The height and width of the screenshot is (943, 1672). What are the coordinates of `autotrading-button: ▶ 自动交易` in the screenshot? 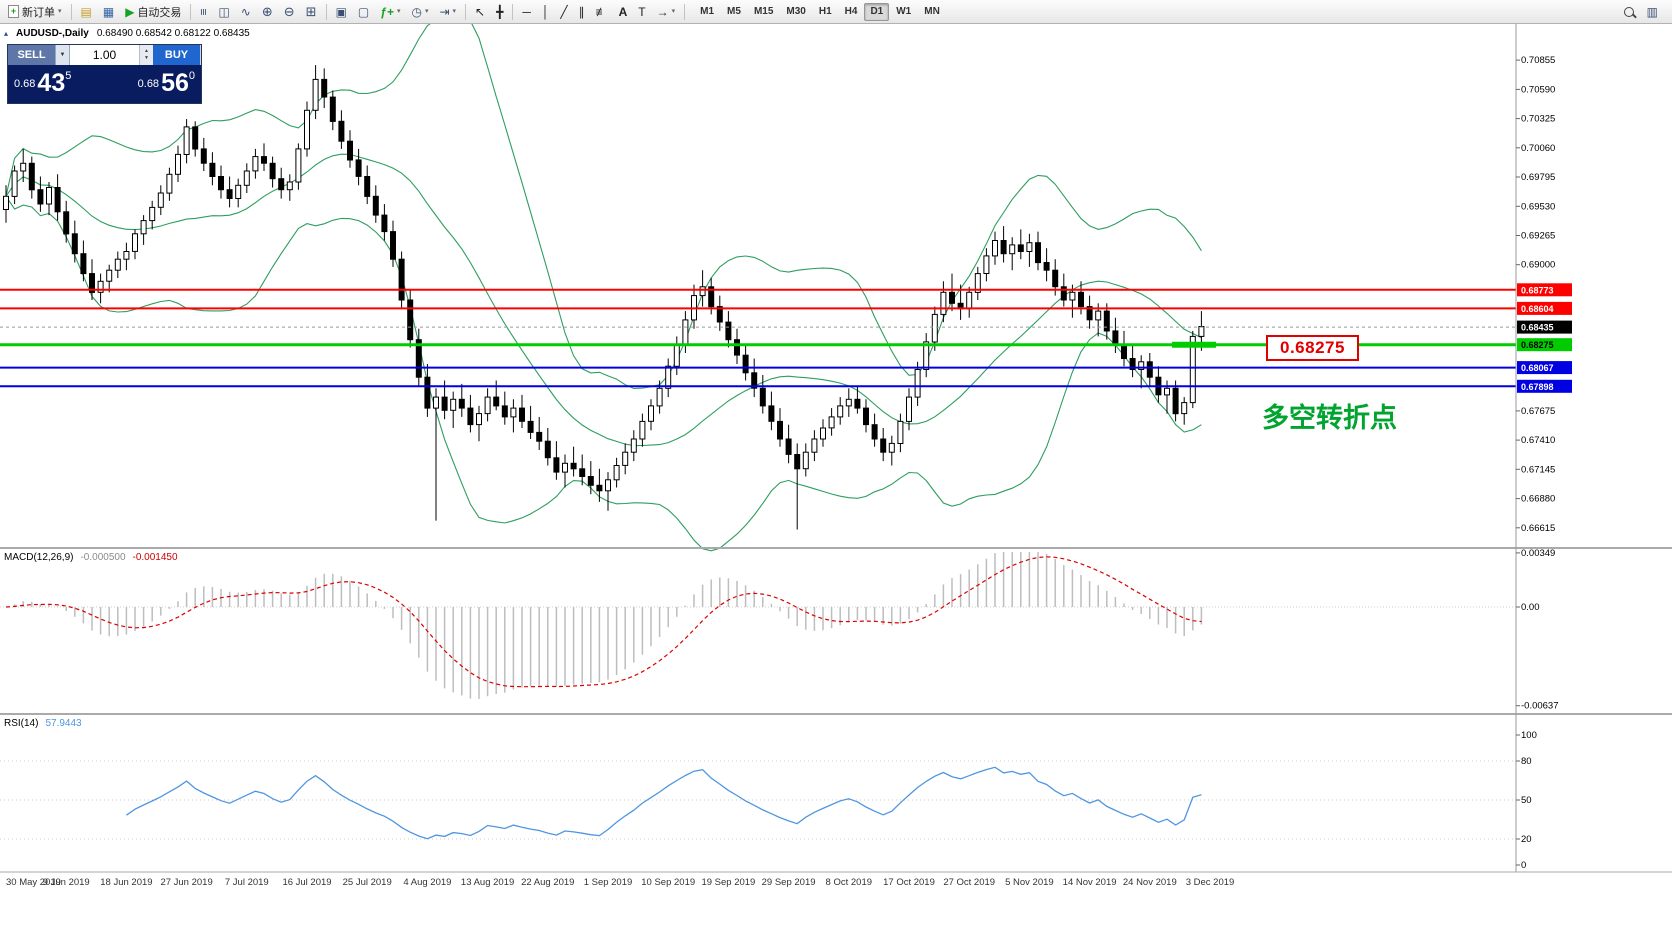 It's located at (153, 12).